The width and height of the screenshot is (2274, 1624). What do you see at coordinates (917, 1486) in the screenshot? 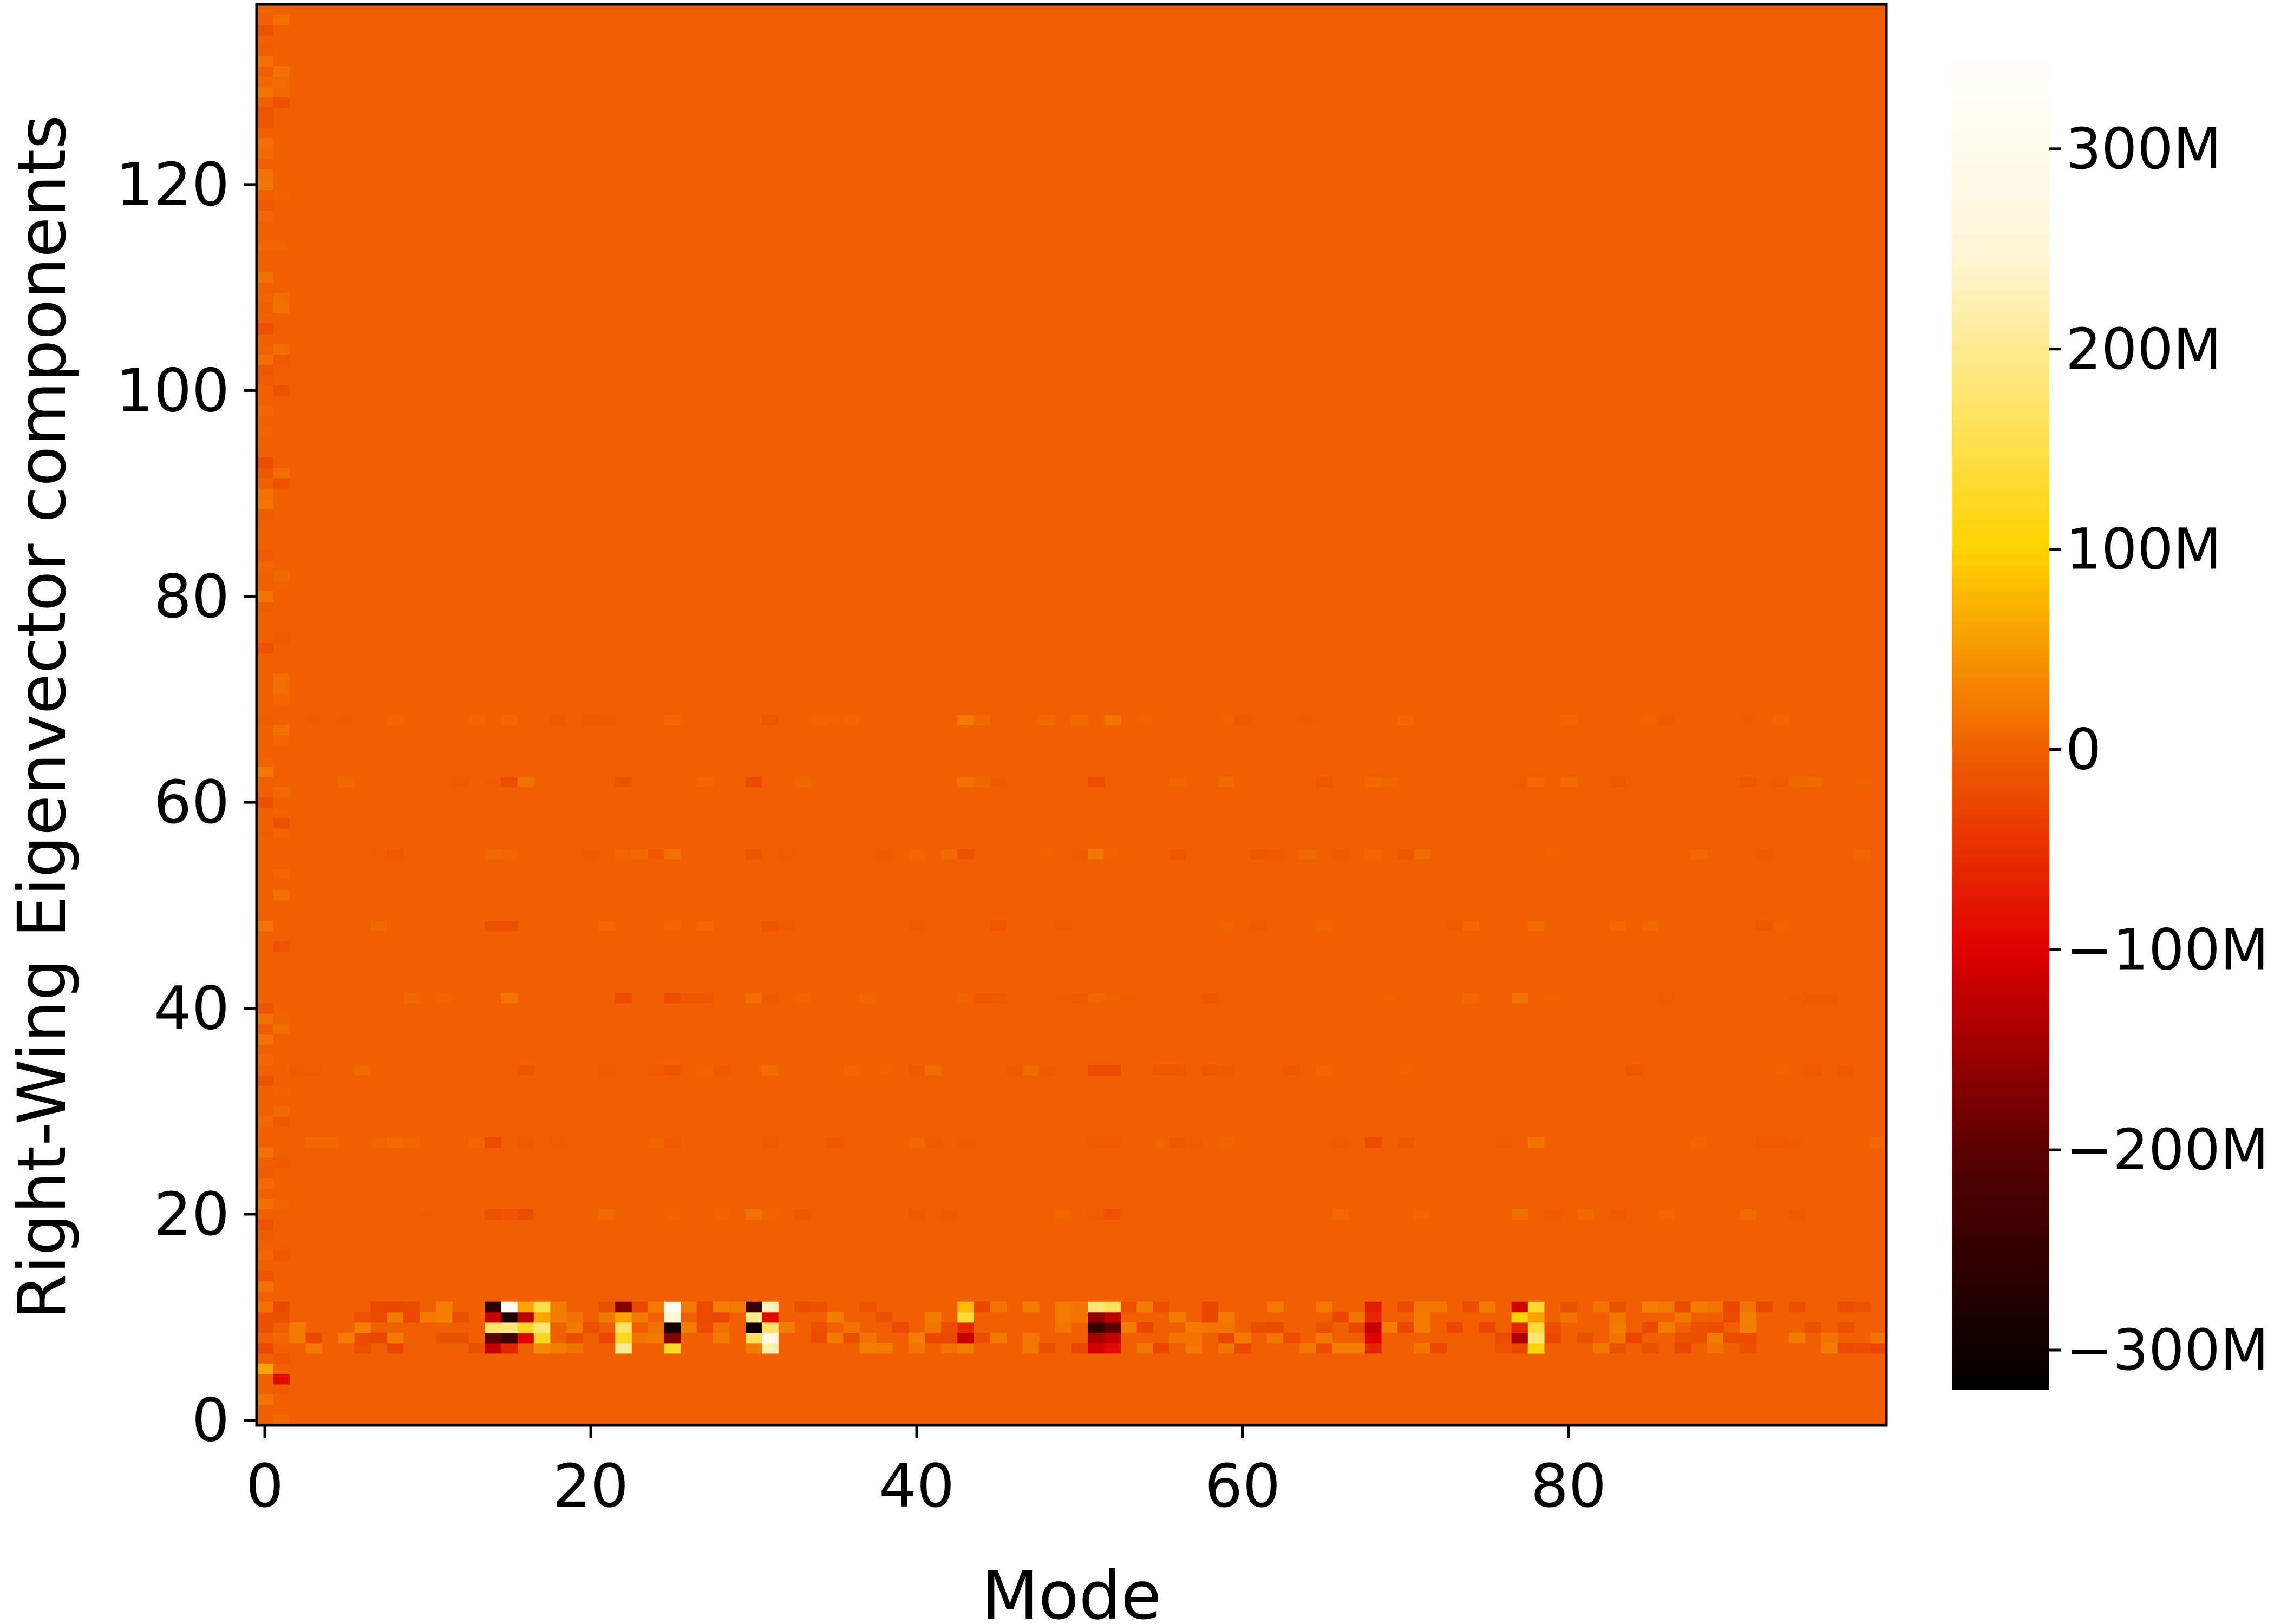
I see `x-tick-label: 40` at bounding box center [917, 1486].